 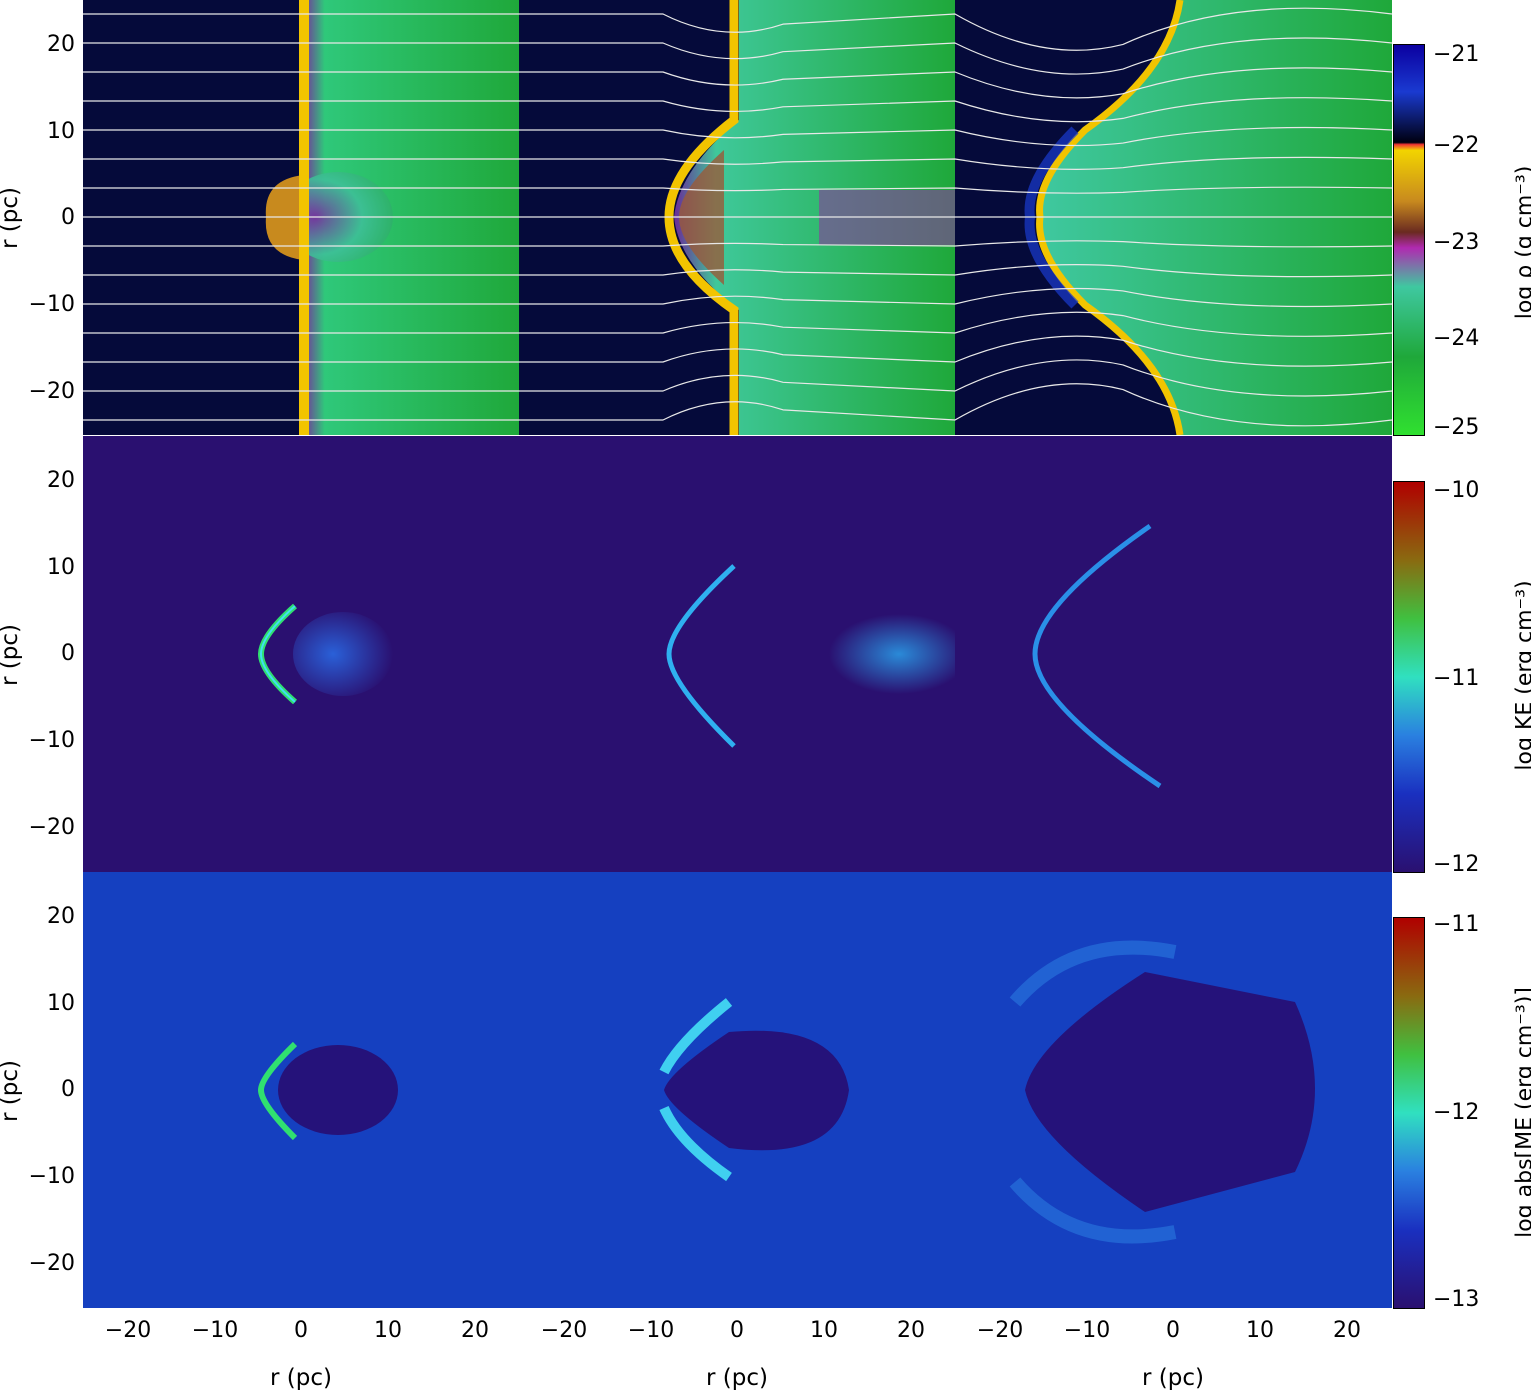 I want to click on ke-colorbar-label: log KE (erg cm⁻³), so click(x=1521, y=675).